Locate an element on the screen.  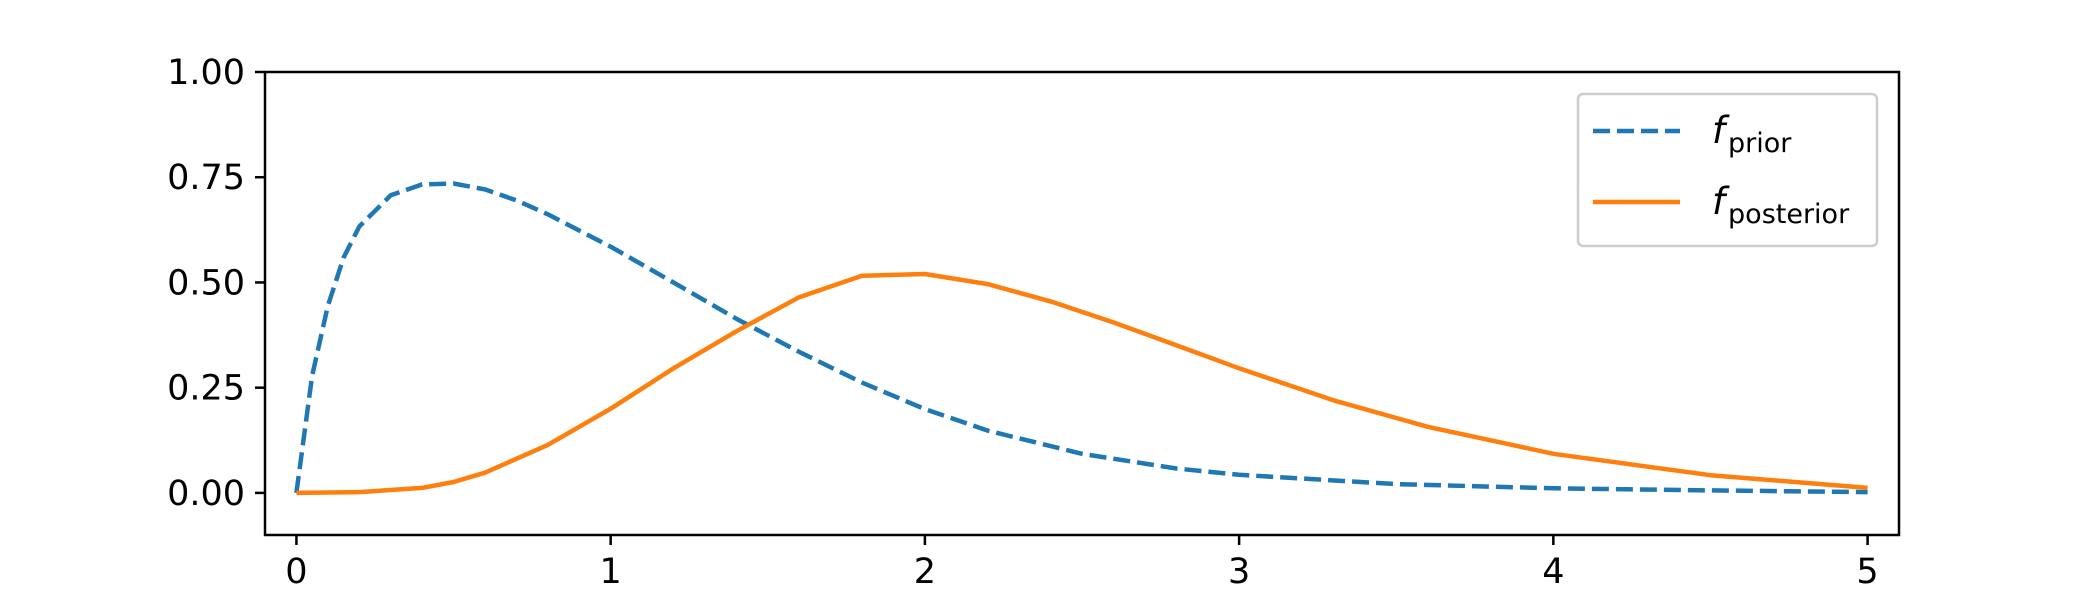
y-tick-label: 1.00 is located at coordinates (206, 73).